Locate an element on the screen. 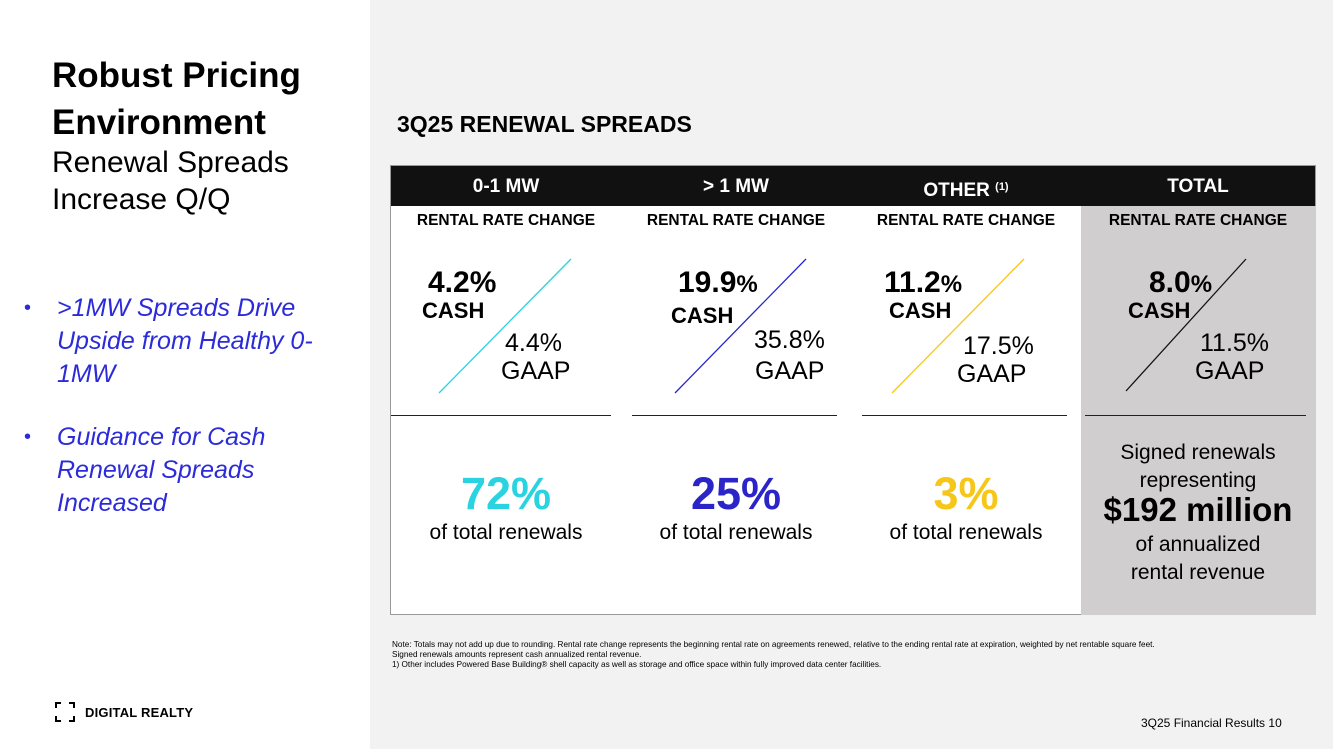 This screenshot has width=1333, height=749. gaap-value: 17.5% is located at coordinates (998, 346).